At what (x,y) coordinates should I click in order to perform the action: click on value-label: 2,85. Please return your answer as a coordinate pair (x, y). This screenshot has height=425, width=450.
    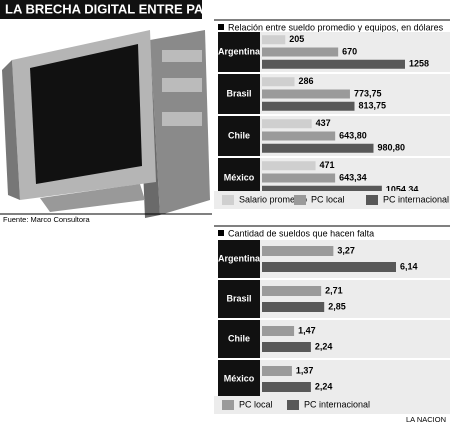
    Looking at the image, I should click on (337, 306).